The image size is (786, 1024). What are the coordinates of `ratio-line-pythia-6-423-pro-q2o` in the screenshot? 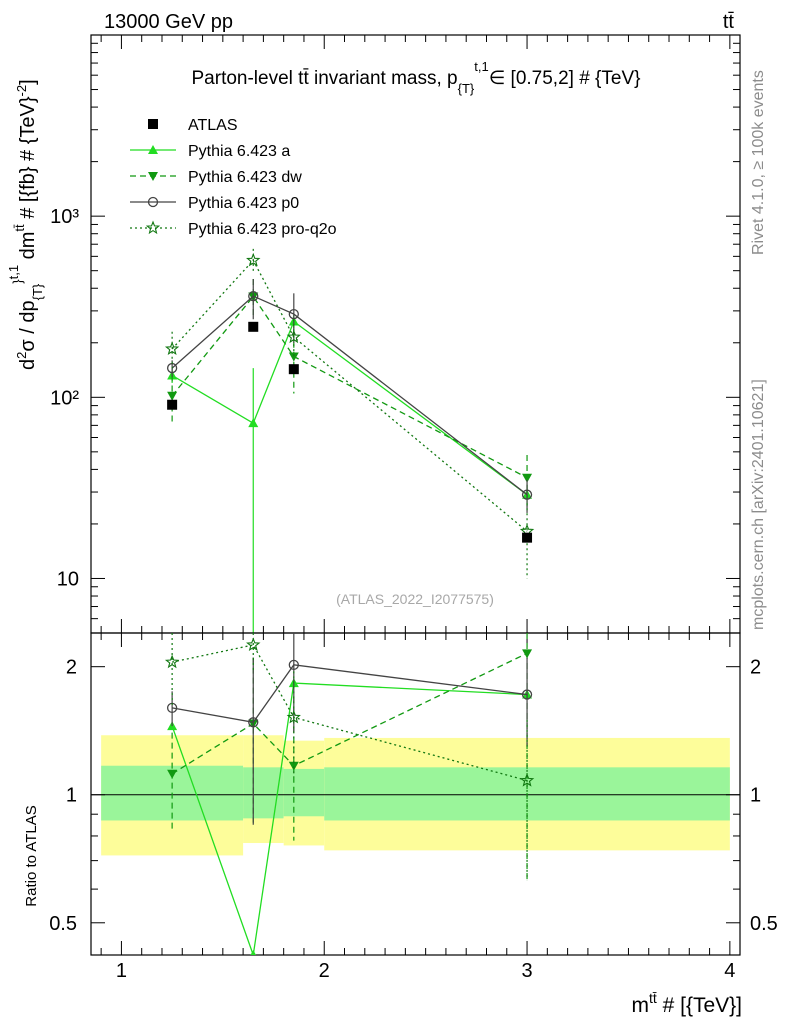 It's located at (349, 713).